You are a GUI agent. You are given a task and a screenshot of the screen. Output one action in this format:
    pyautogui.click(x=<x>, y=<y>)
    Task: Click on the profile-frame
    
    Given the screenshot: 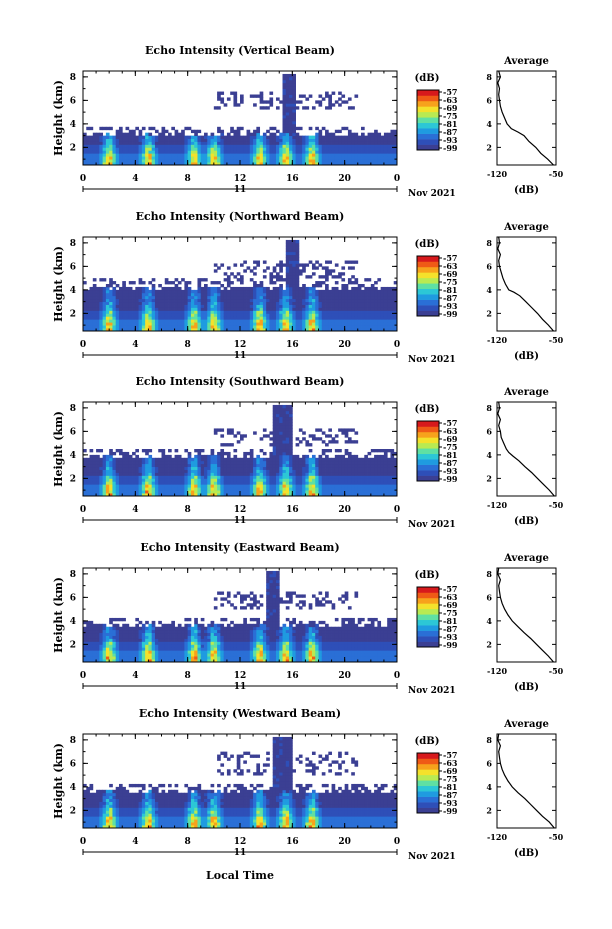 What is the action you would take?
    pyautogui.click(x=526, y=118)
    